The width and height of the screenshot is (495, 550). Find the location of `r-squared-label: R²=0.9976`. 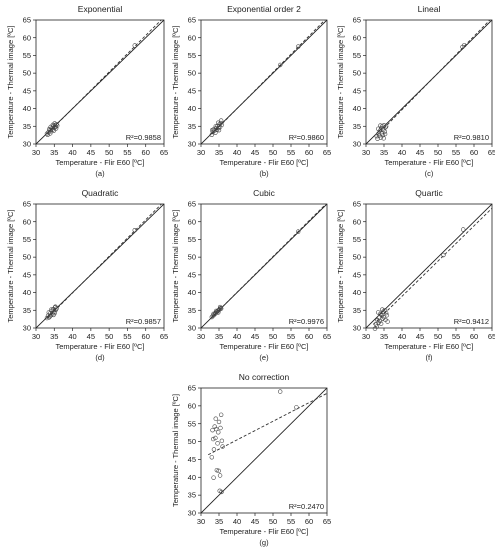

r-squared-label: R²=0.9976 is located at coordinates (306, 321).